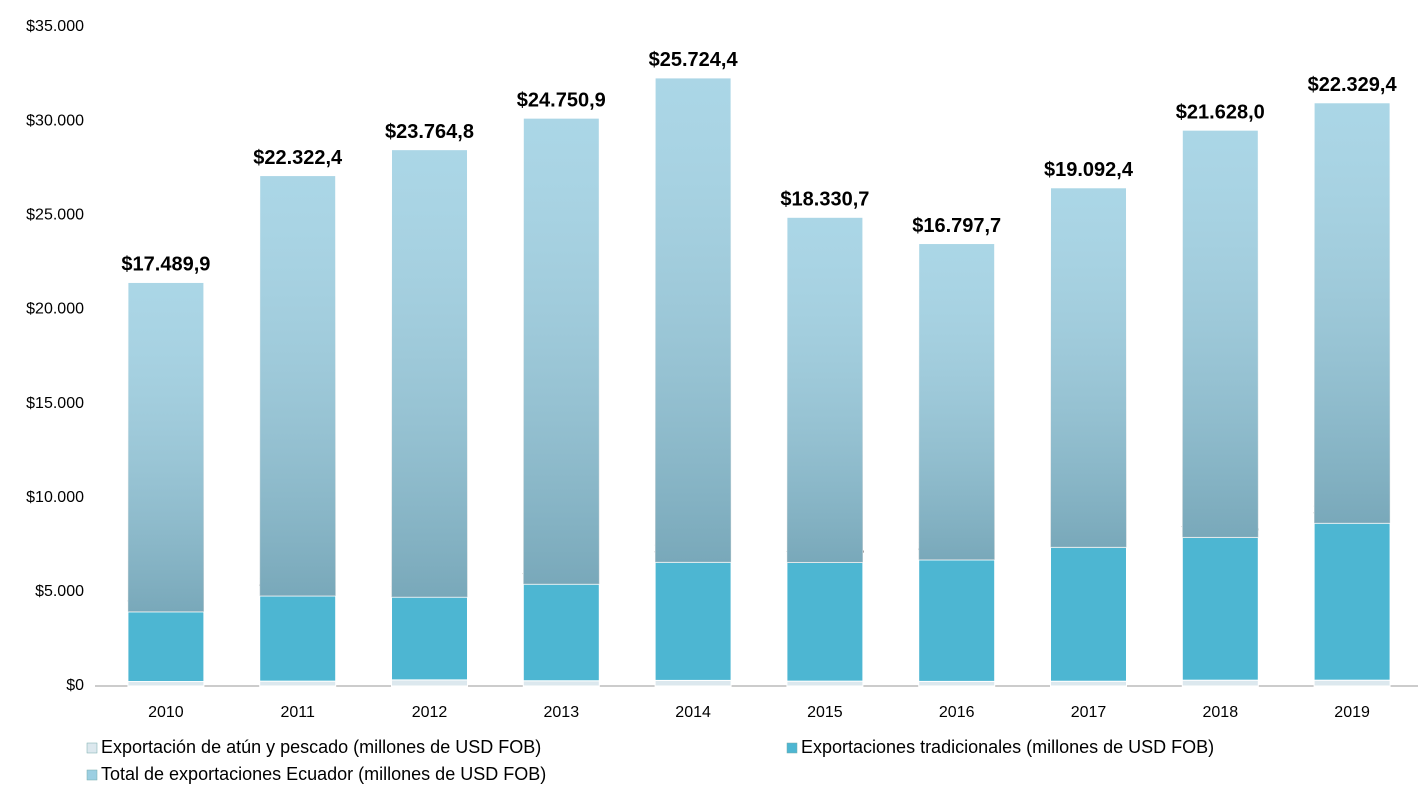 The image size is (1427, 797). Describe the element at coordinates (956, 226) in the screenshot. I see `data-label: $16.797,7` at that location.